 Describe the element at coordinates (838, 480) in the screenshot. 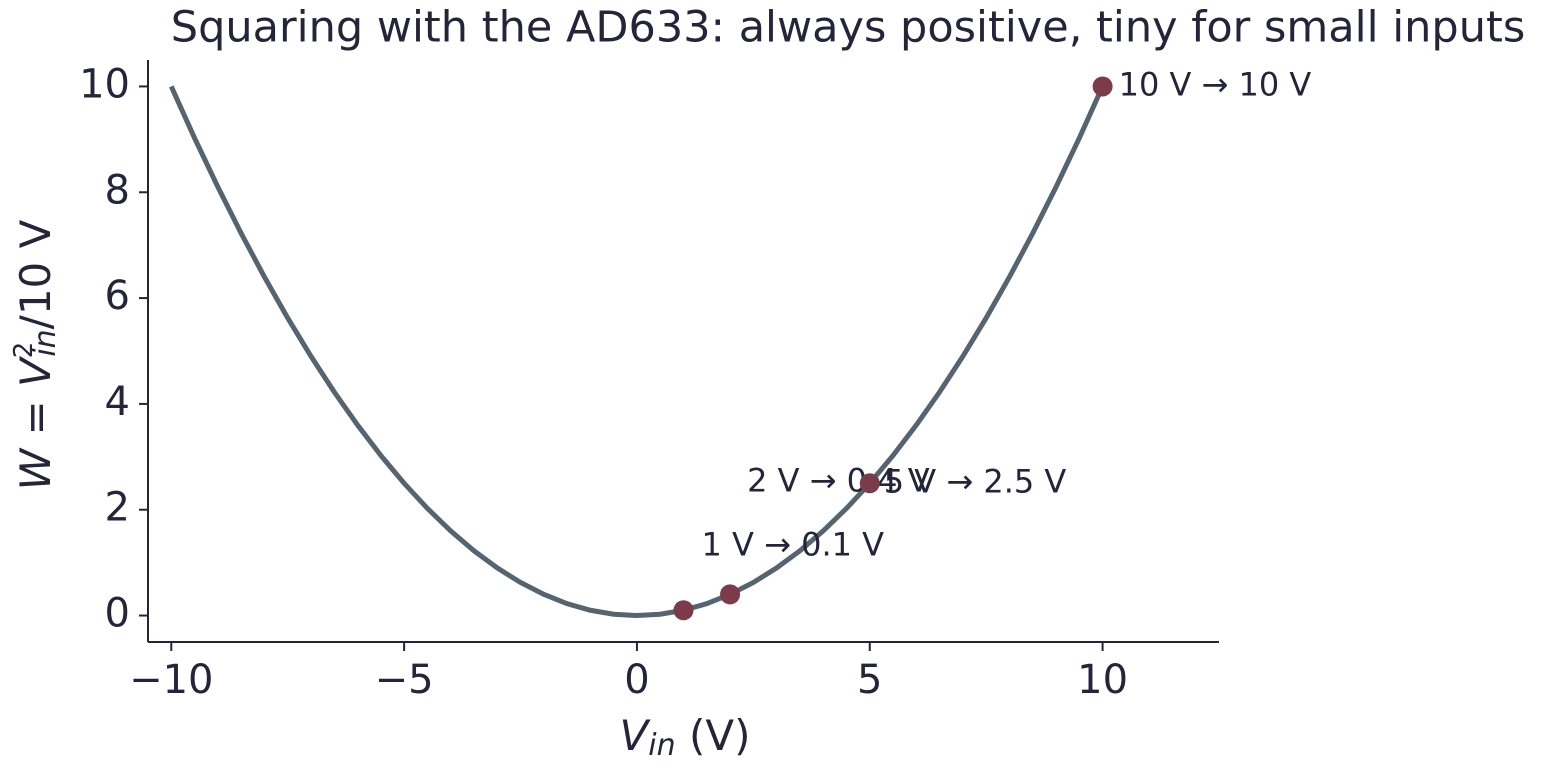

I see `annotation: 2 V → 0.4 V` at that location.